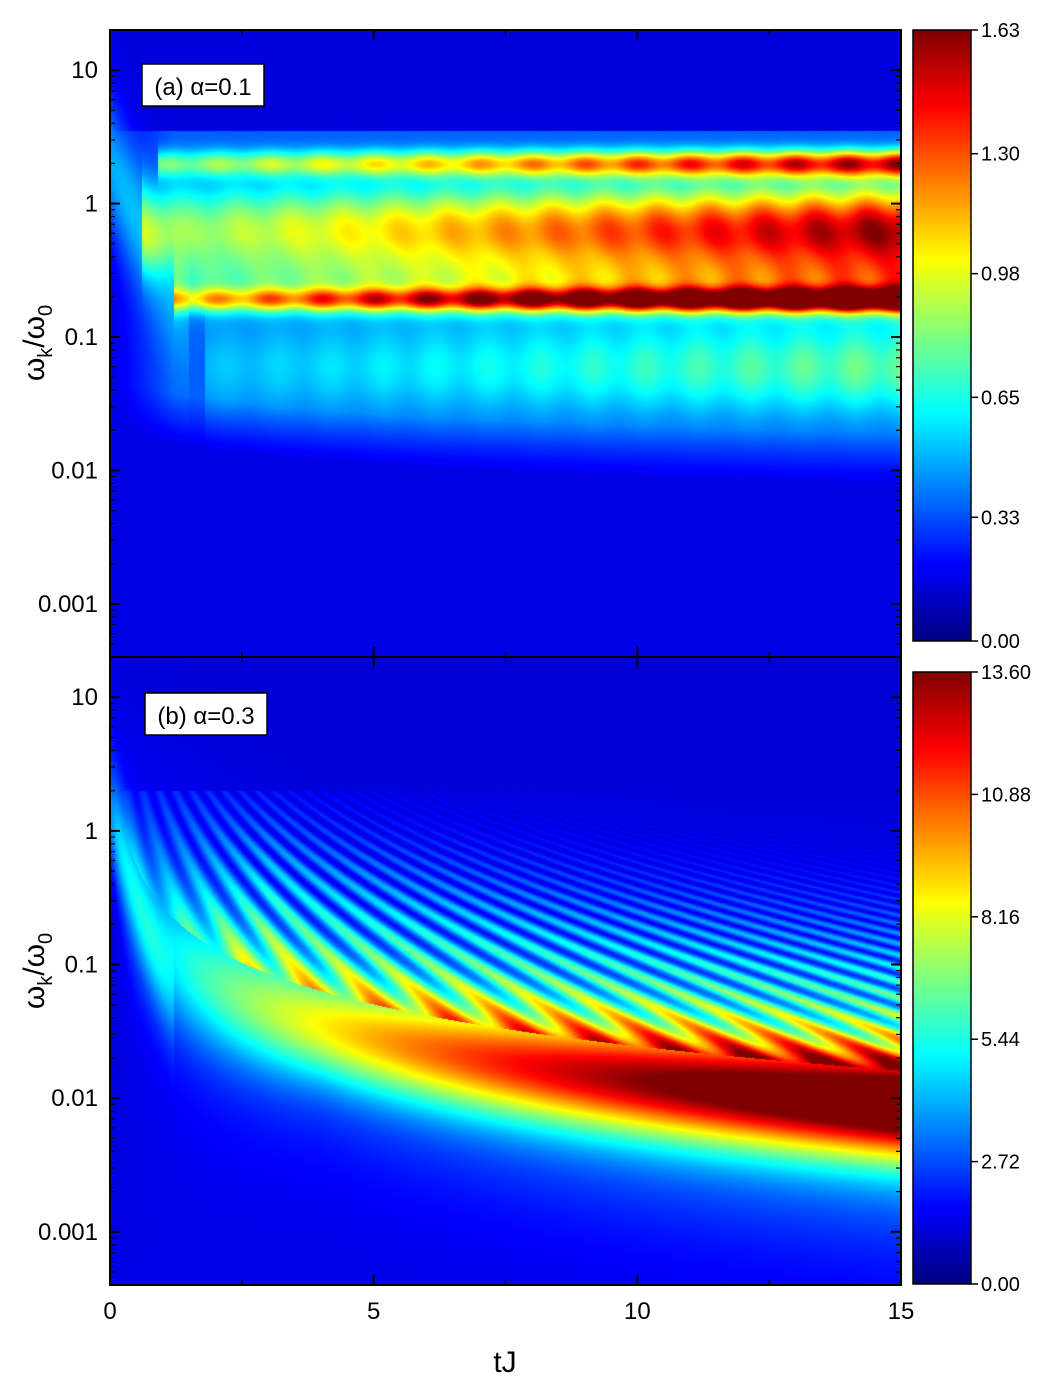 This screenshot has height=1380, width=1046. I want to click on colorbar-tick-label: 10.88, so click(1006, 795).